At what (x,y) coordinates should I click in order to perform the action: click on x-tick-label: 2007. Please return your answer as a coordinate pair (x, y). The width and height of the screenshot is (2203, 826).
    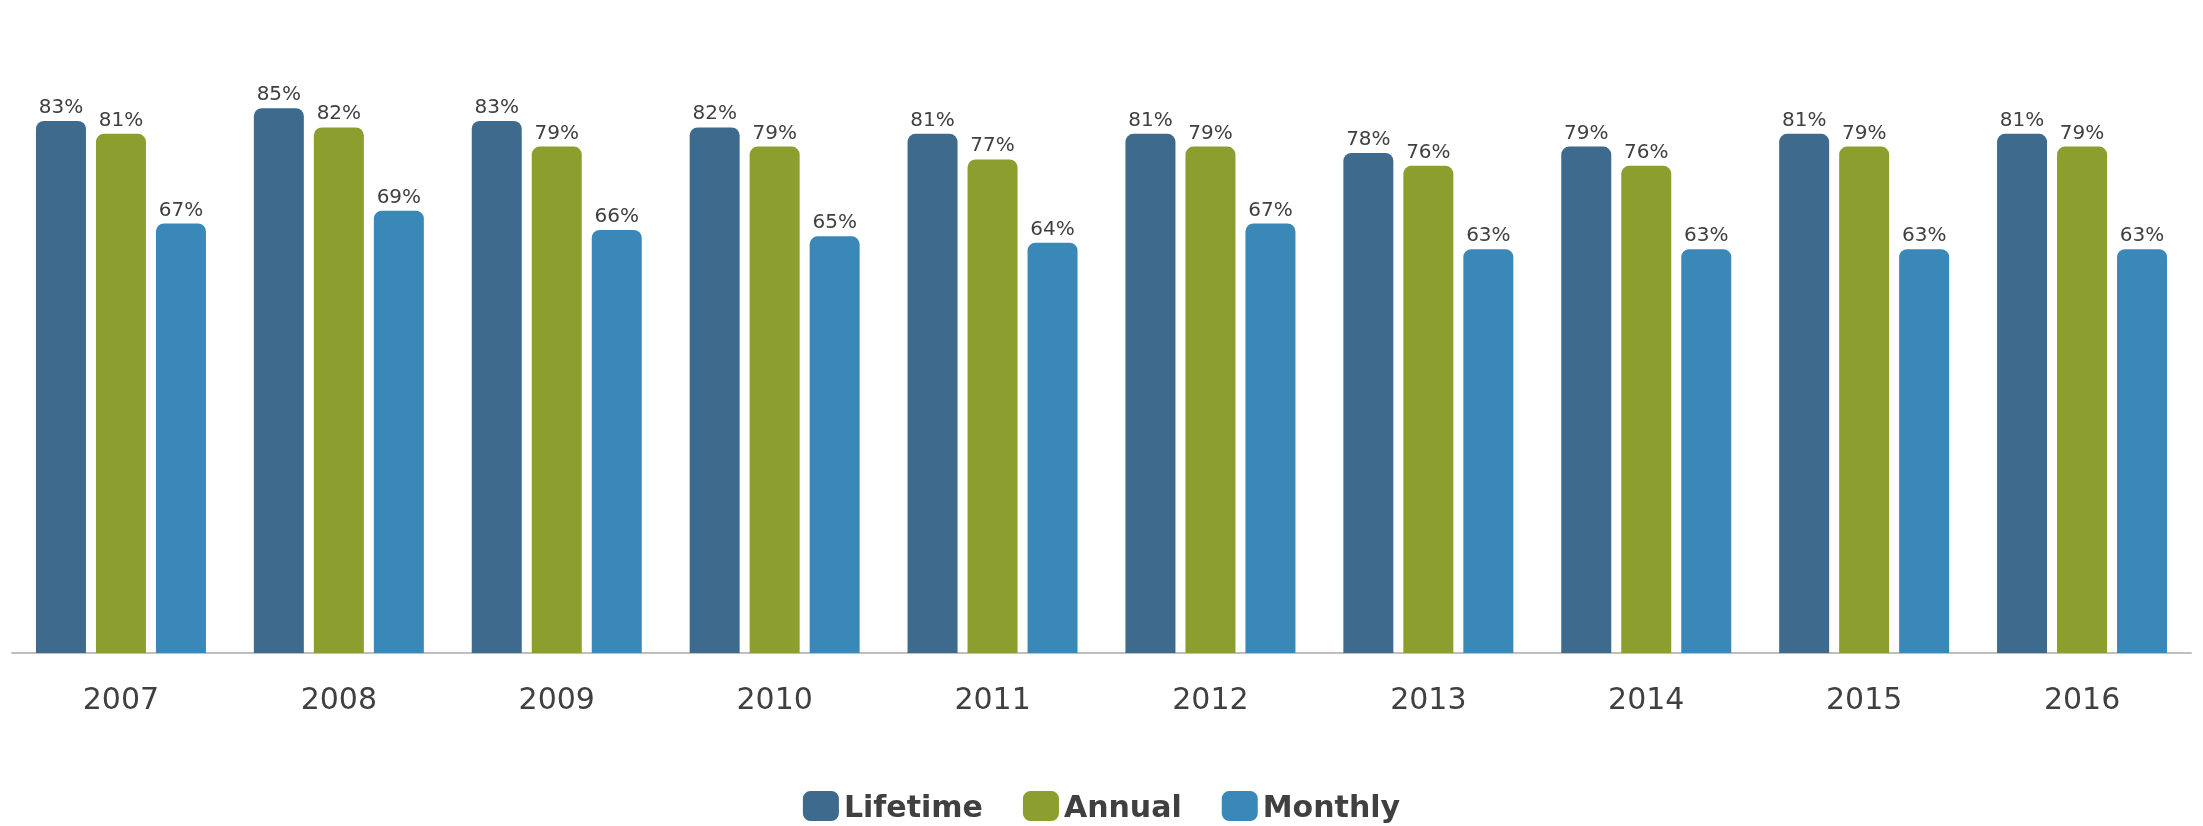
    Looking at the image, I should click on (121, 698).